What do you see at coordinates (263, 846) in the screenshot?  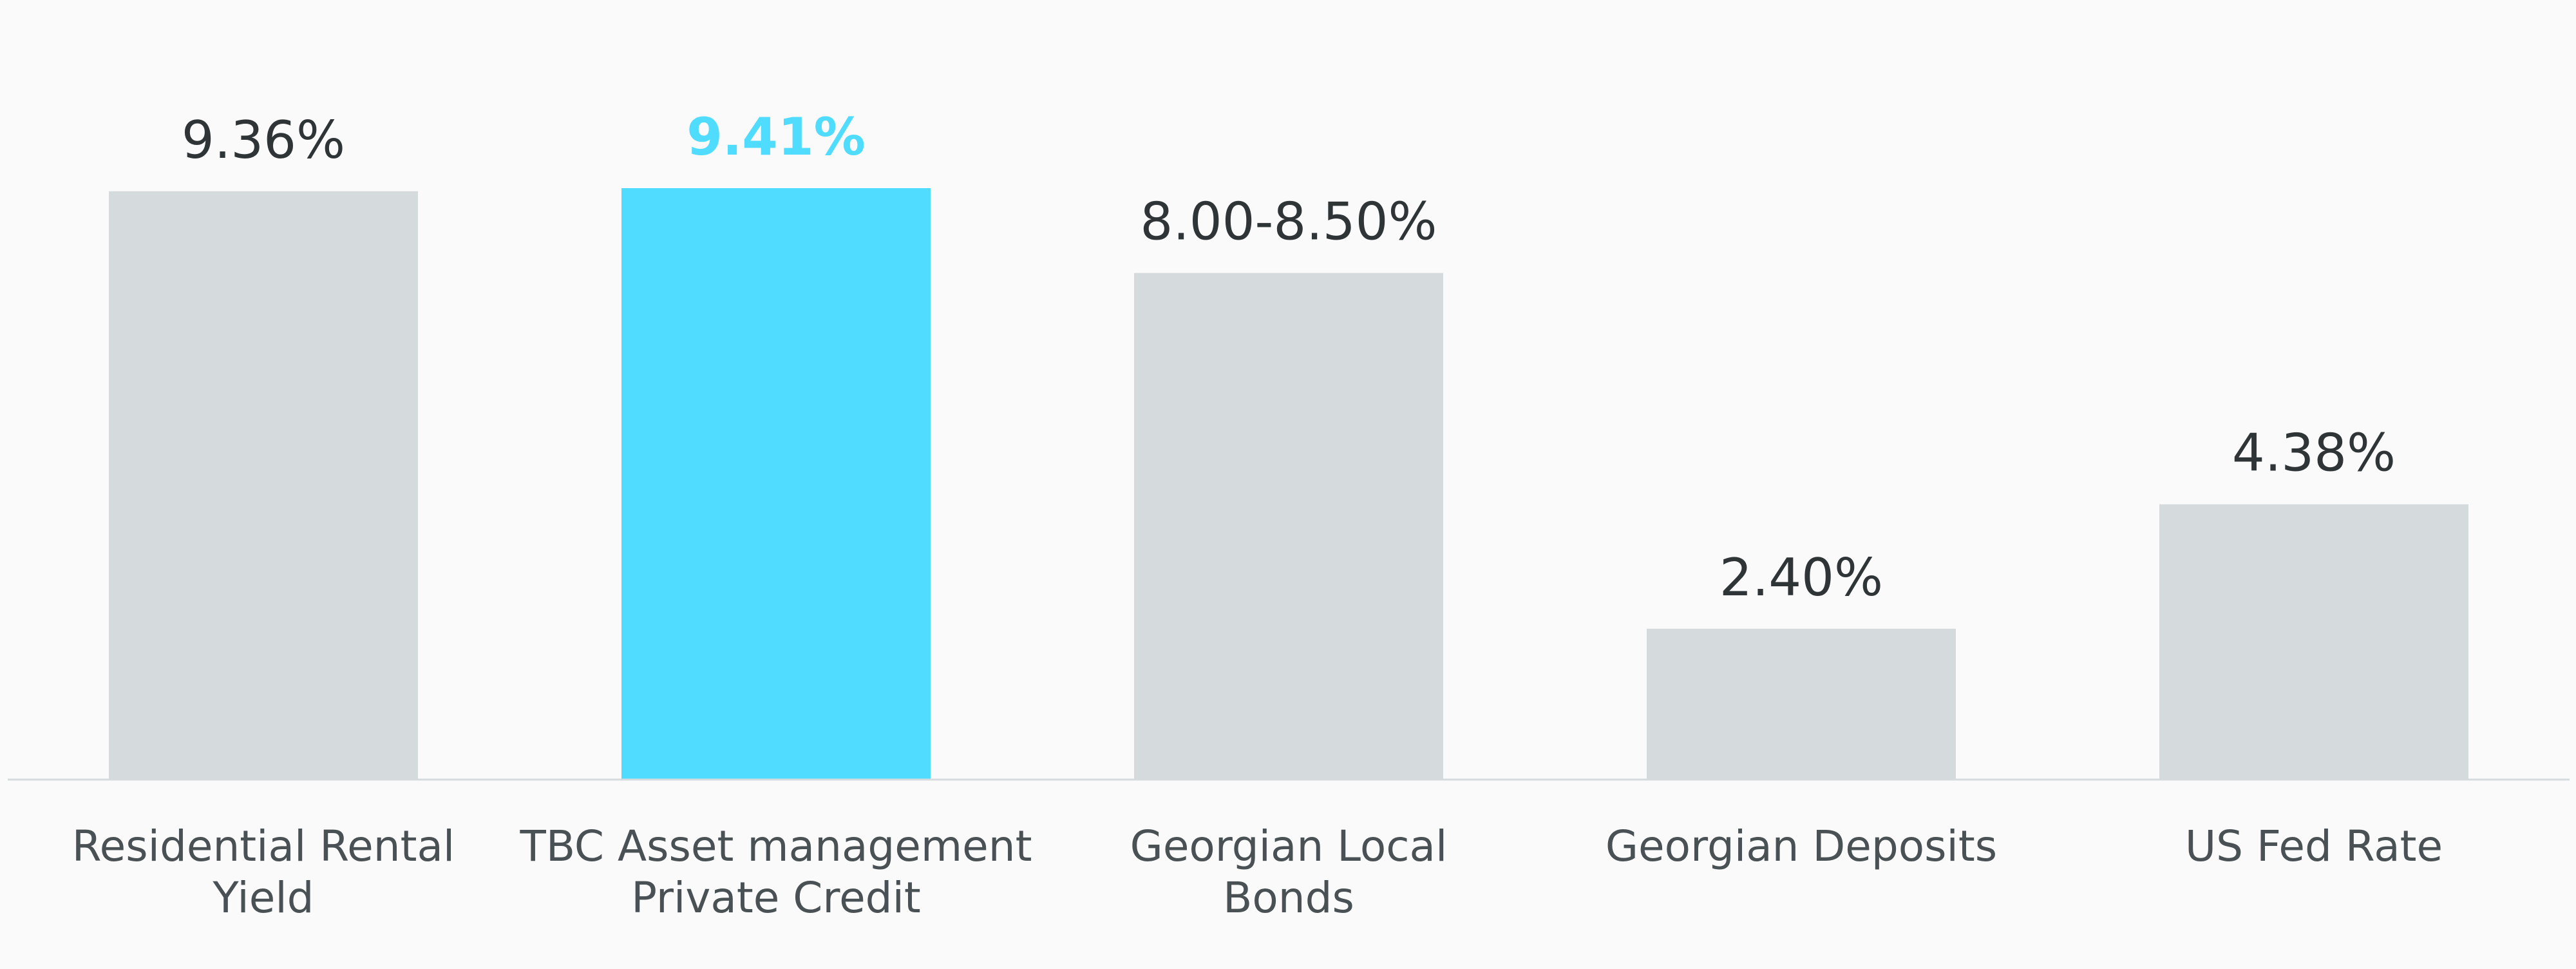 I see `category-label-line: Residential Rental` at bounding box center [263, 846].